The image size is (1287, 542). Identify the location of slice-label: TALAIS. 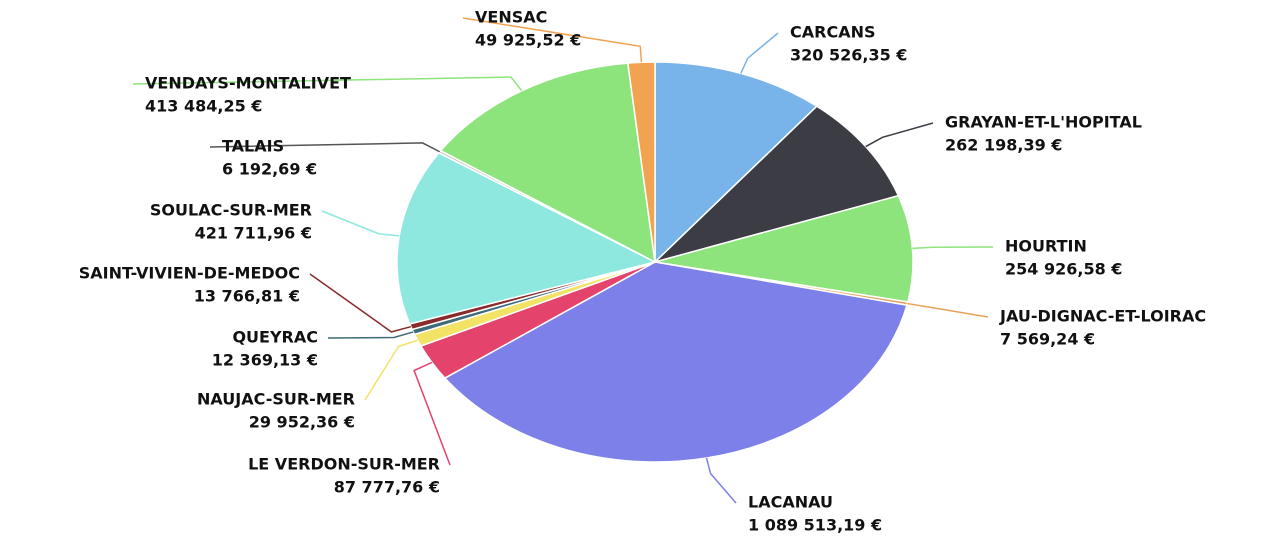
(253, 146).